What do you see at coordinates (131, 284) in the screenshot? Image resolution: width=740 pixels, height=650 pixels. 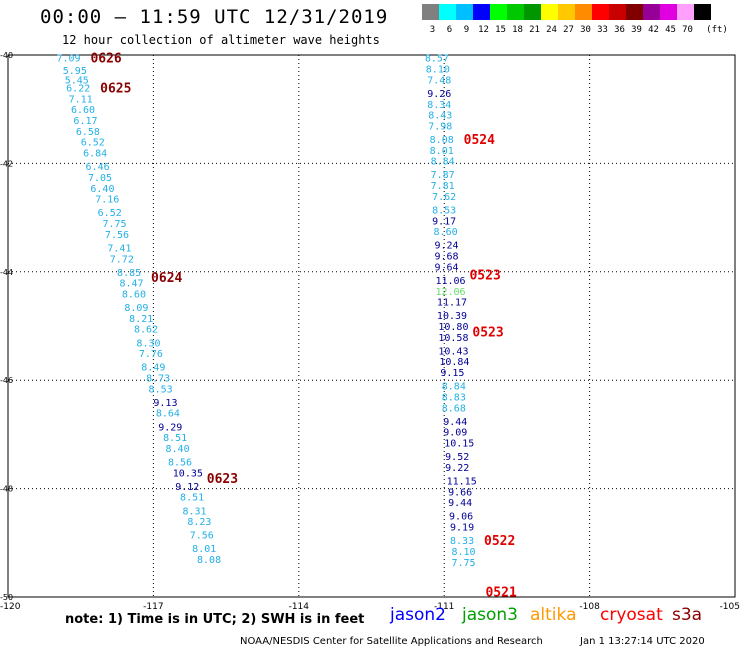 I see `wave-height-value: 8.47` at bounding box center [131, 284].